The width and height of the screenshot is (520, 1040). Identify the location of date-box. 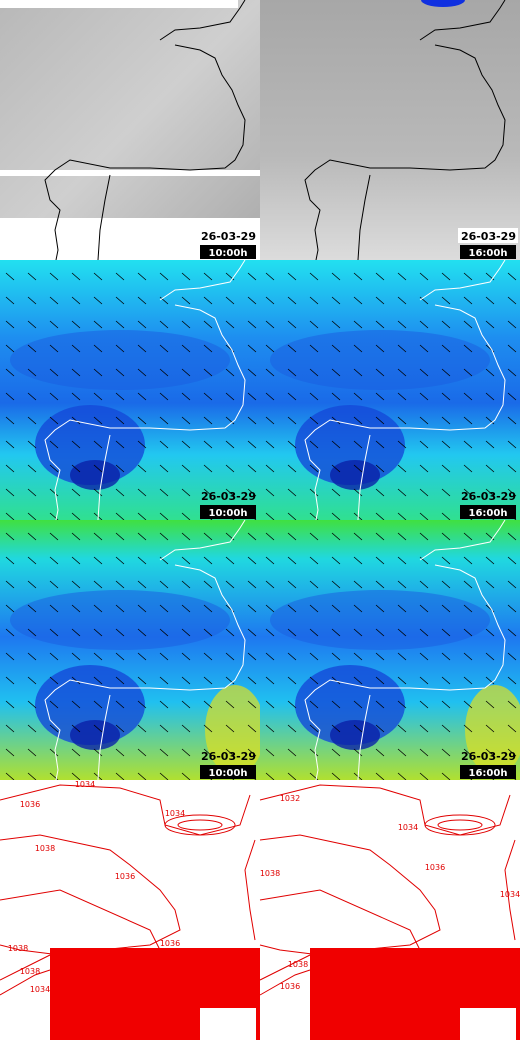
(228, 235).